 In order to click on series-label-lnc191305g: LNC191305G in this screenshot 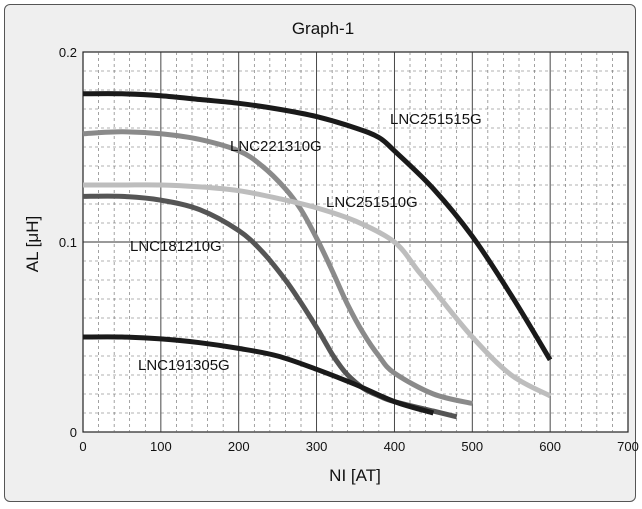, I will do `click(184, 365)`.